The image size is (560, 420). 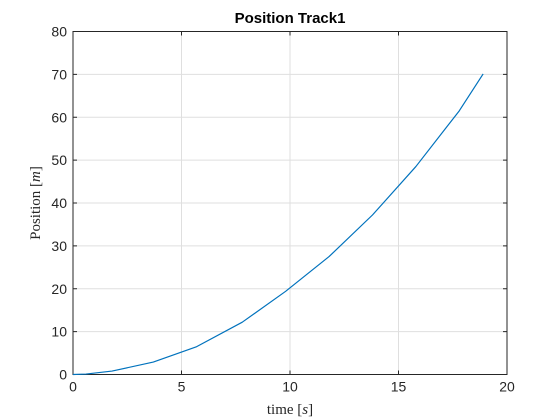 What do you see at coordinates (290, 387) in the screenshot?
I see `x-tick-label: 10` at bounding box center [290, 387].